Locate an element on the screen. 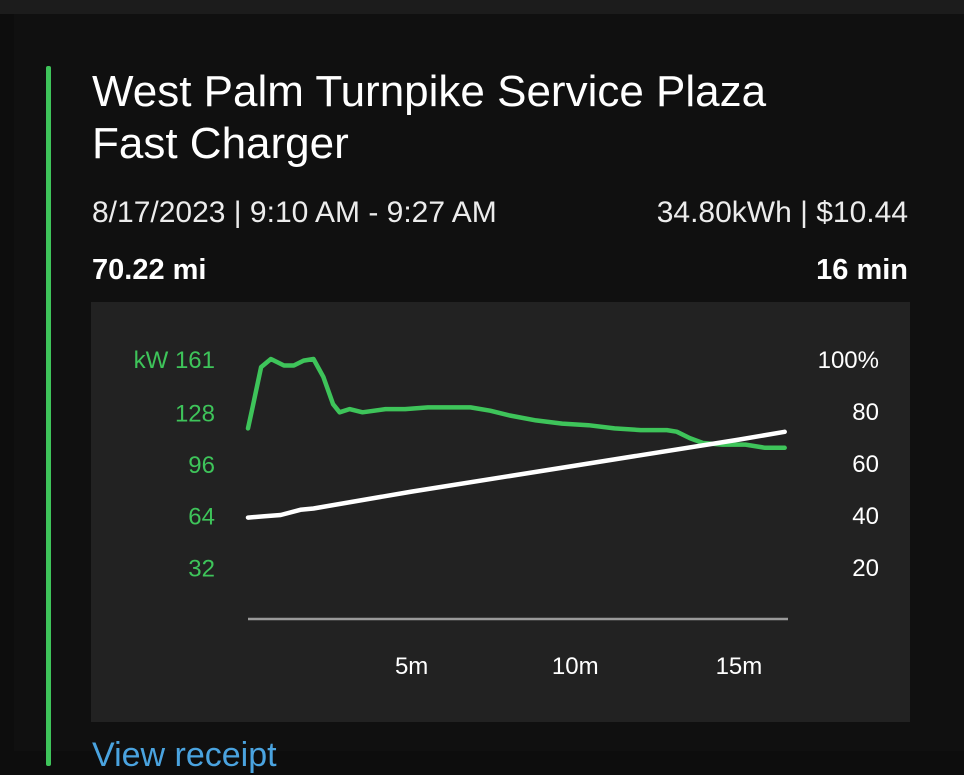 The width and height of the screenshot is (964, 775). x-axis-tick-label: 15m is located at coordinates (739, 666).